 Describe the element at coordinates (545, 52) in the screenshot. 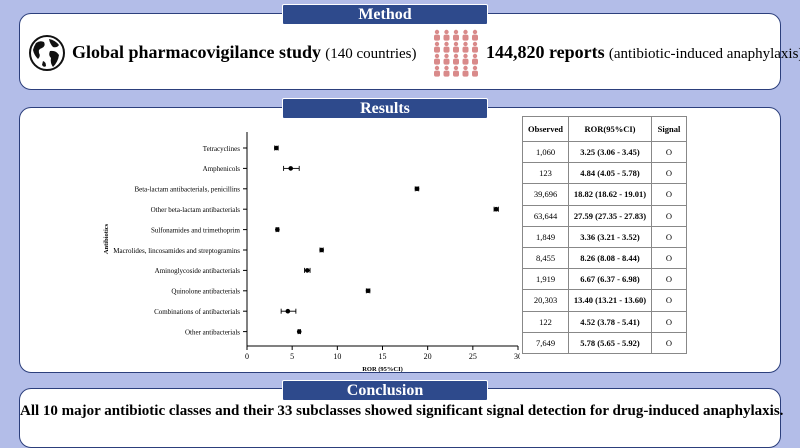

I see `reports-bold-text: 144,820 reports` at that location.